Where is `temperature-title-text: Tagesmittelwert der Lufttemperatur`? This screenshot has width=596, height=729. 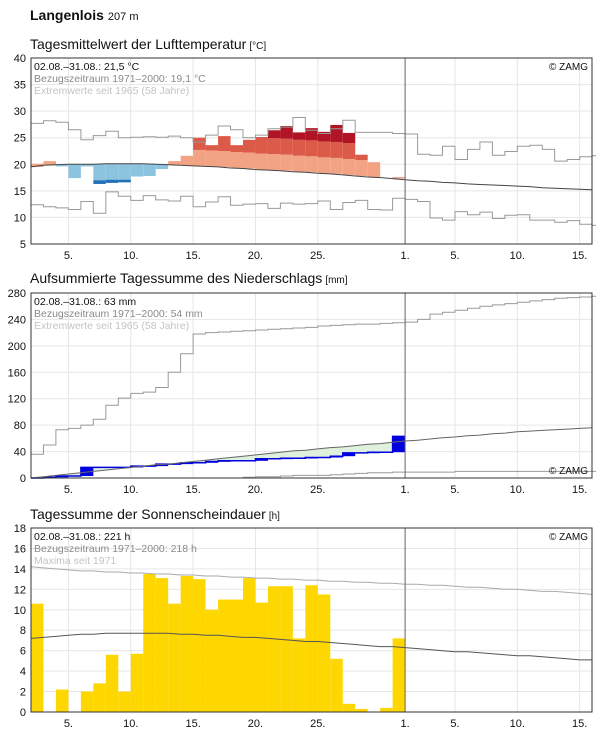 temperature-title-text: Tagesmittelwert der Lufttemperatur is located at coordinates (138, 44).